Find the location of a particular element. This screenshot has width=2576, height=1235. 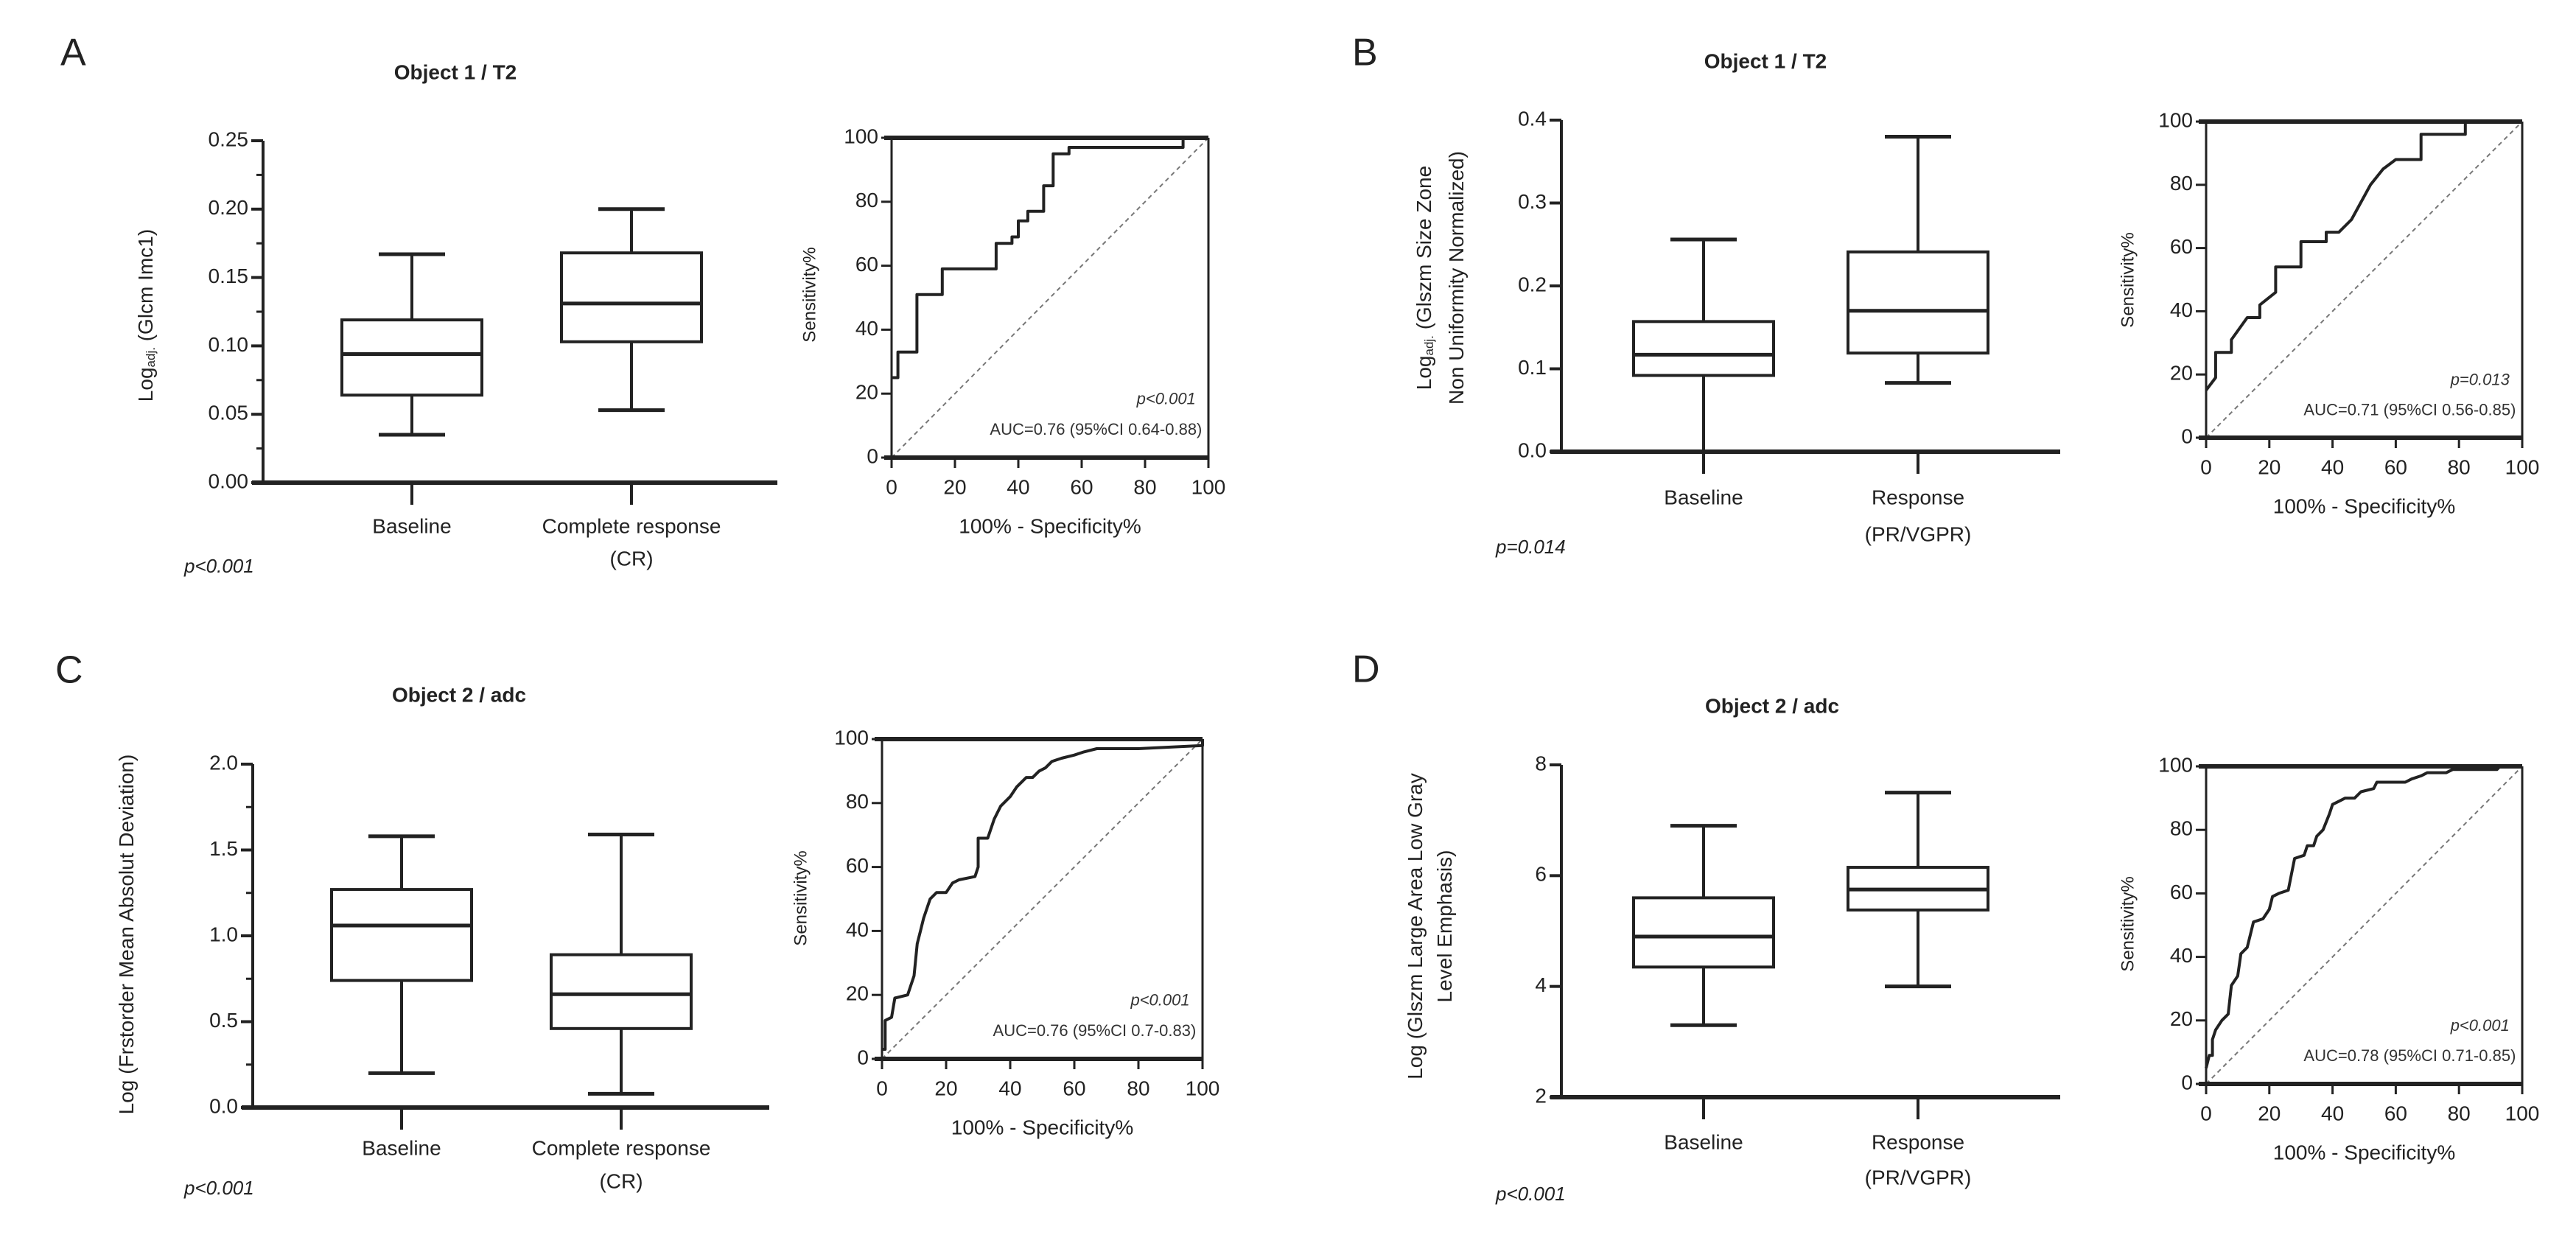

y-tick-label: 0.20 is located at coordinates (229, 207).